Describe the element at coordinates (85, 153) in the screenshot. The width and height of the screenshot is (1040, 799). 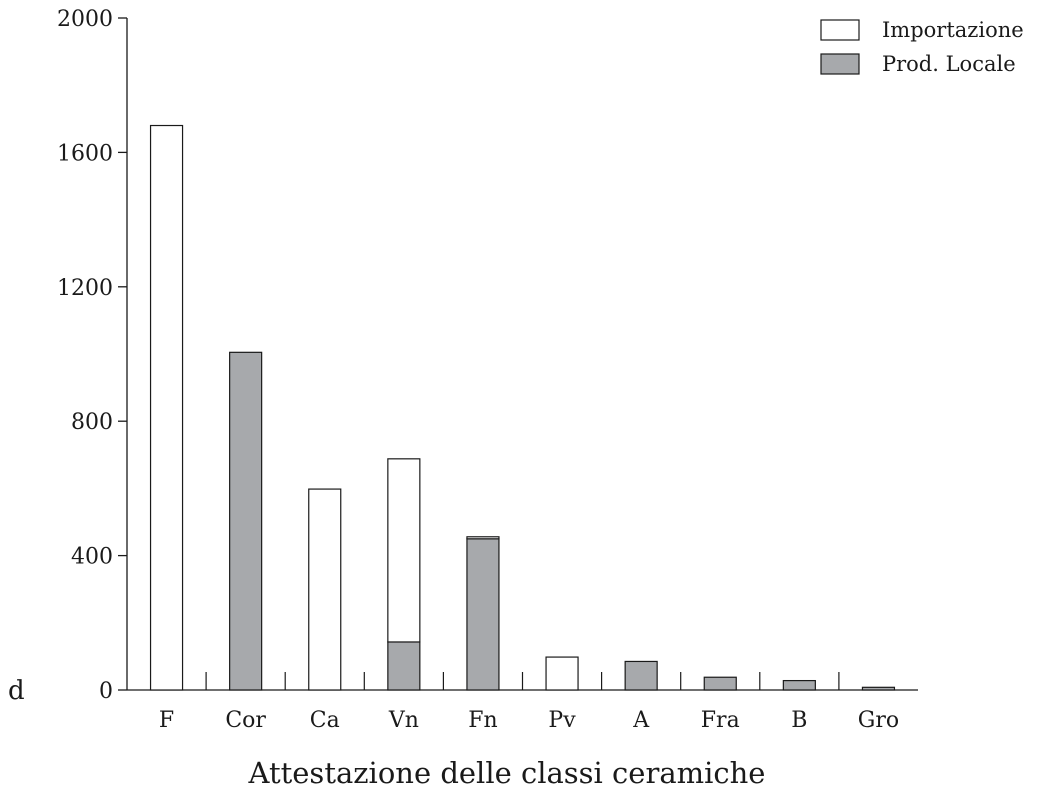
I see `y-tick-label: 1600` at that location.